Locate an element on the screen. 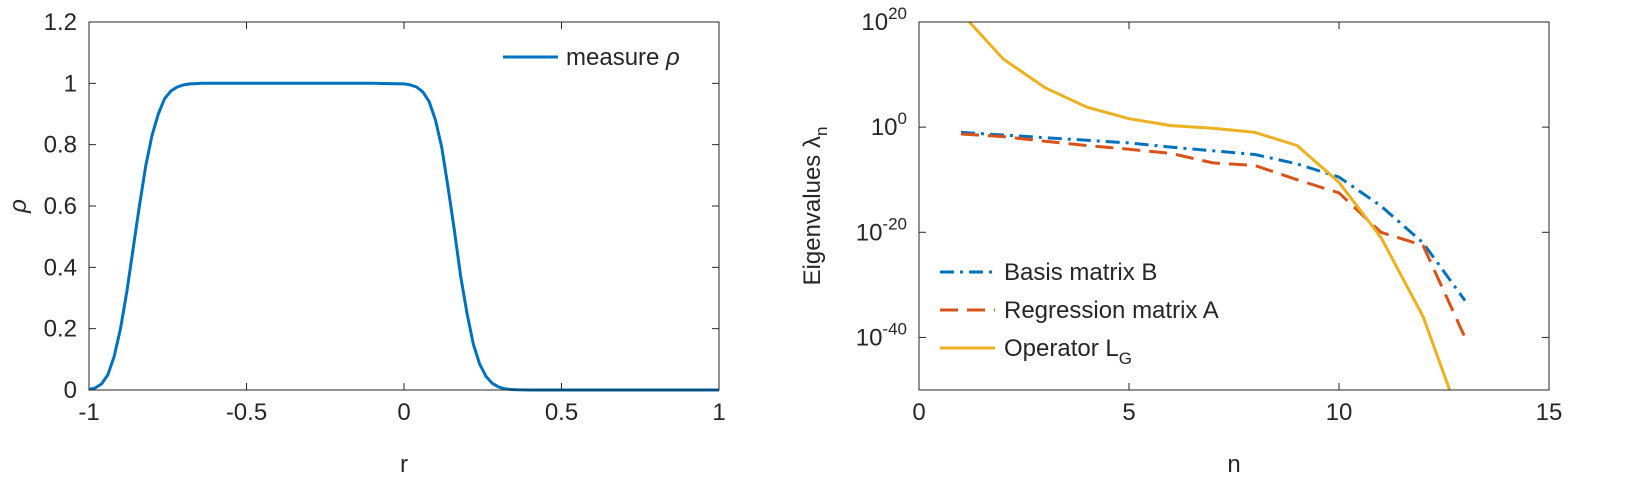 The height and width of the screenshot is (490, 1635). x-tick-label: 0.5 is located at coordinates (561, 412).